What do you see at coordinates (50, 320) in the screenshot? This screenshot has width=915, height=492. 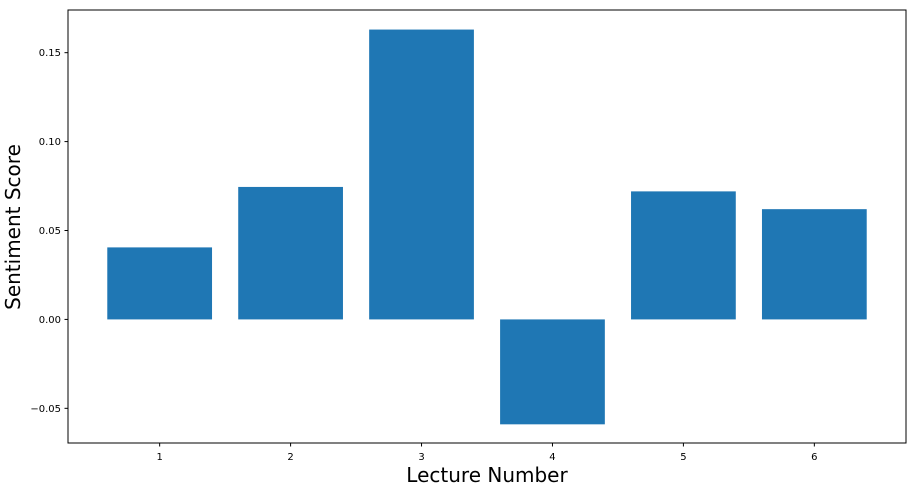 I see `y-tick-label: 0.00` at bounding box center [50, 320].